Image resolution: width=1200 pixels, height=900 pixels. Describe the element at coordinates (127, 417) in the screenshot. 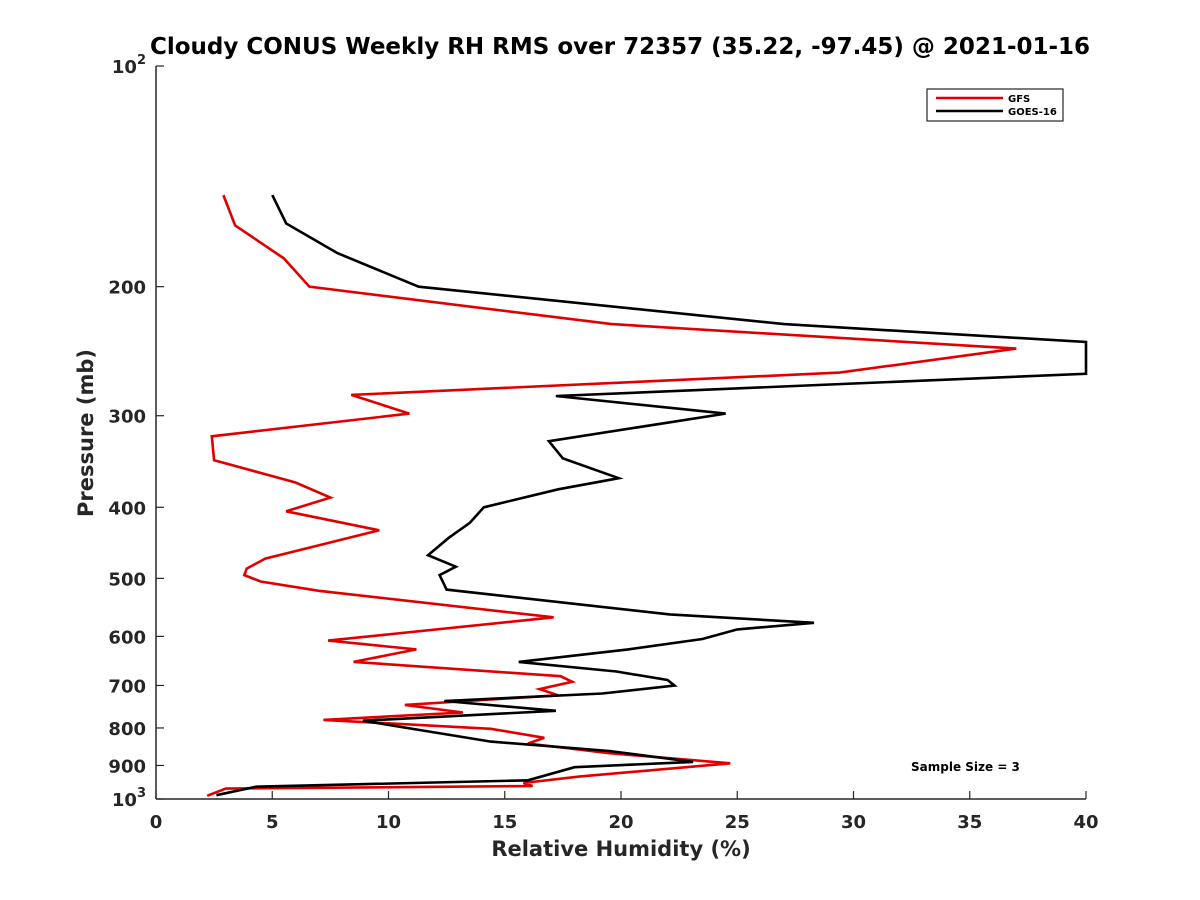

I see `y-tick-label: 300` at that location.